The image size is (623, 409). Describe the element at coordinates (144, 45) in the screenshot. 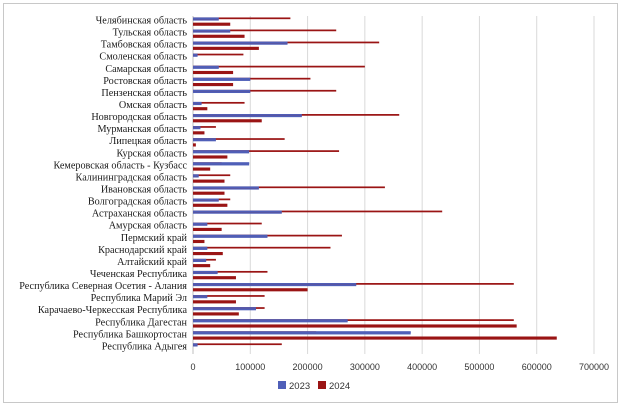

I see `category-label: Тамбовская область` at that location.